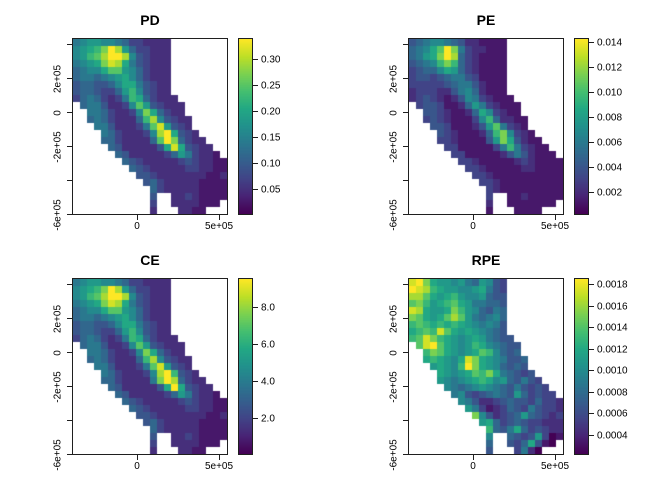 The height and width of the screenshot is (480, 672). I want to click on raster-heatmap-pd, so click(150, 126).